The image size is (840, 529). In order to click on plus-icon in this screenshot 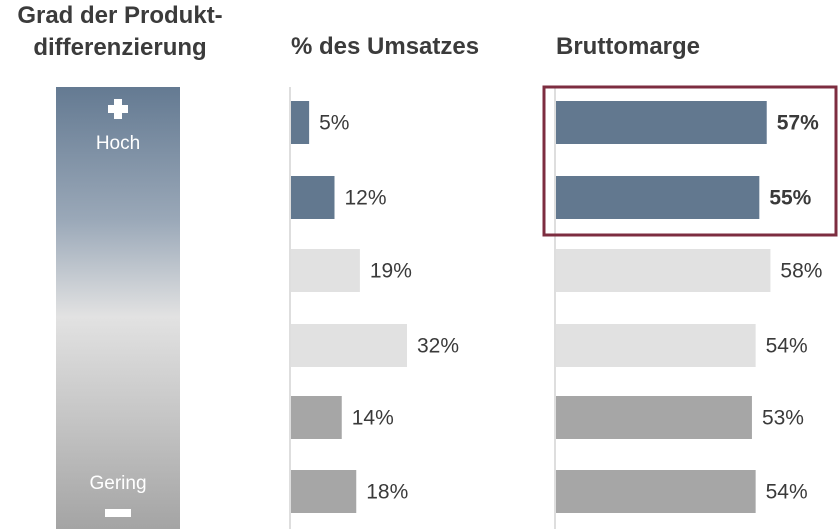, I will do `click(118, 109)`.